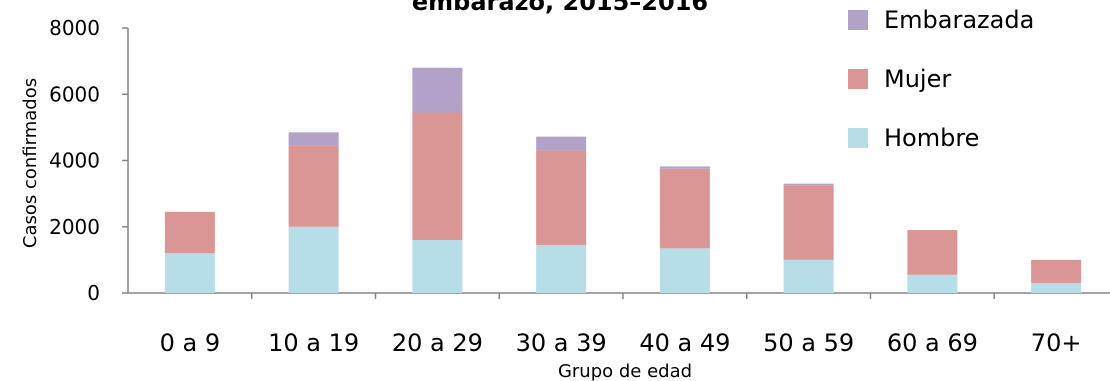  What do you see at coordinates (74, 227) in the screenshot?
I see `y-tick-label: 2000` at bounding box center [74, 227].